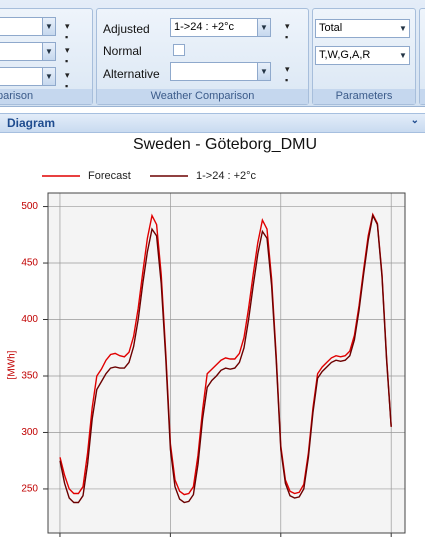 The image size is (425, 545). What do you see at coordinates (422, 56) in the screenshot?
I see `group` at bounding box center [422, 56].